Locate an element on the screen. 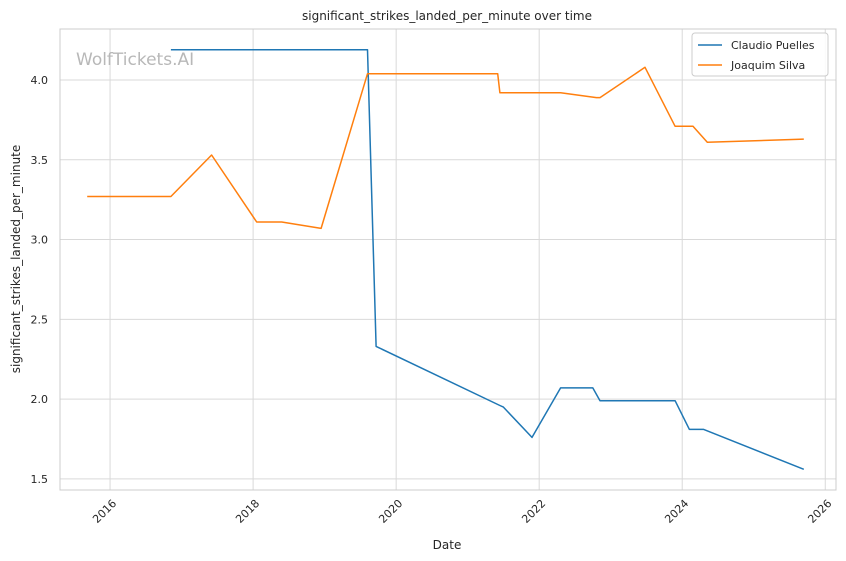 This screenshot has width=846, height=561. y-tick-label: 2.5 is located at coordinates (40, 319).